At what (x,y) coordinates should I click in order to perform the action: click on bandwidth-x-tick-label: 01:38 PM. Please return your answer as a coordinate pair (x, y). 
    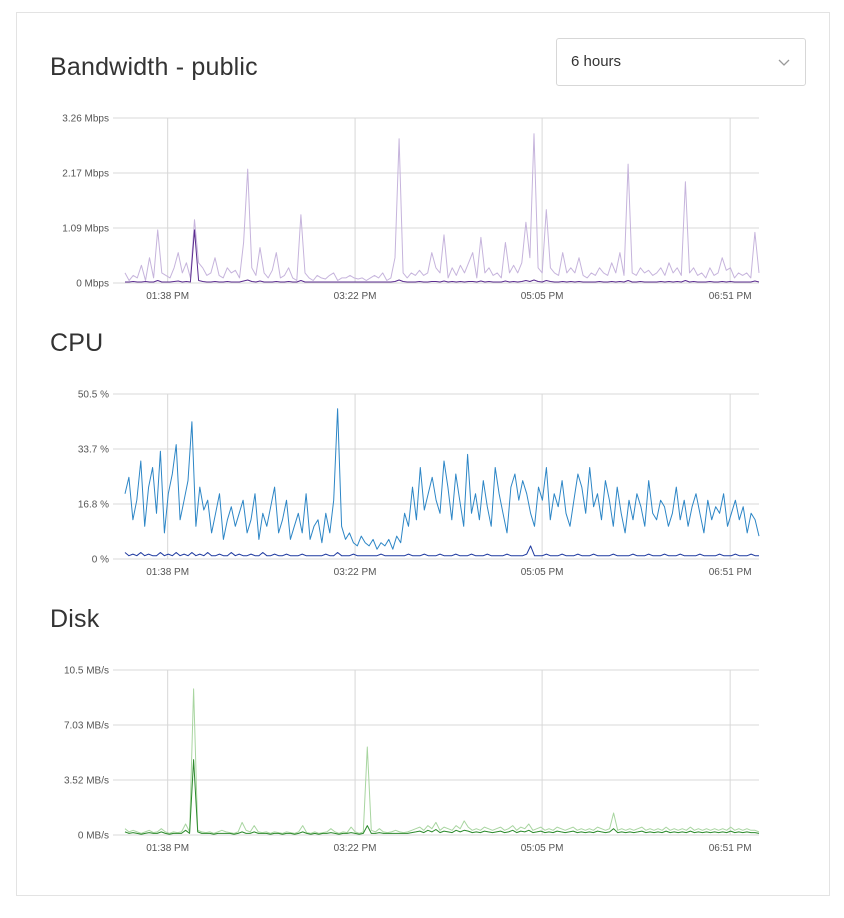
    Looking at the image, I should click on (167, 296).